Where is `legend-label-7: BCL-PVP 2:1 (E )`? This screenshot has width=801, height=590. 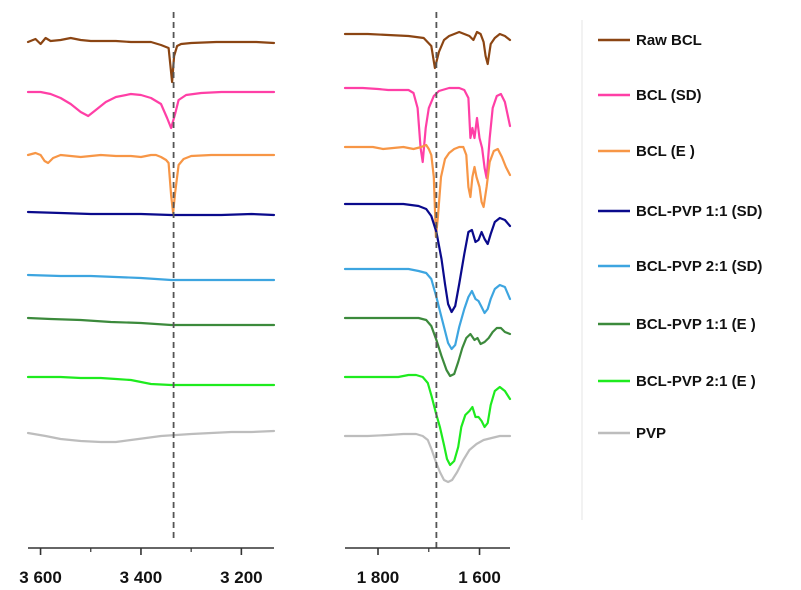
legend-label-7: BCL-PVP 2:1 (E ) is located at coordinates (696, 381).